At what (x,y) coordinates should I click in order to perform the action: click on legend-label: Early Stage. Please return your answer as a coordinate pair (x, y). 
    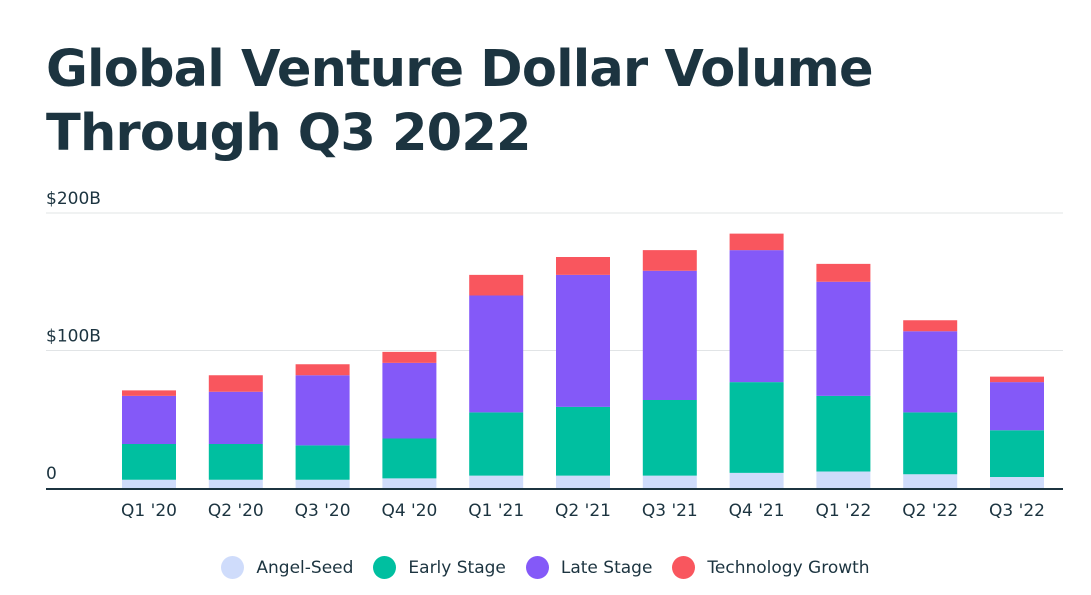
    Looking at the image, I should click on (457, 567).